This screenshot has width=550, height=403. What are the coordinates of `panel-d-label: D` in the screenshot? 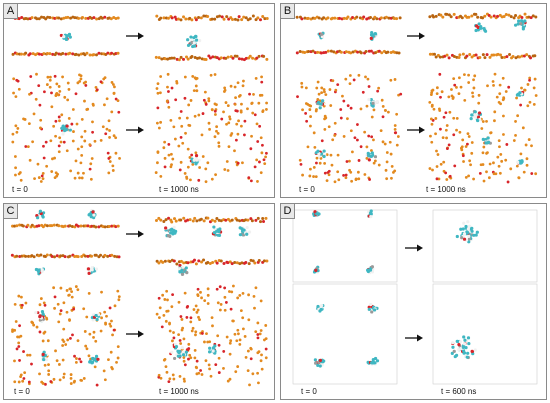 It's located at (288, 211).